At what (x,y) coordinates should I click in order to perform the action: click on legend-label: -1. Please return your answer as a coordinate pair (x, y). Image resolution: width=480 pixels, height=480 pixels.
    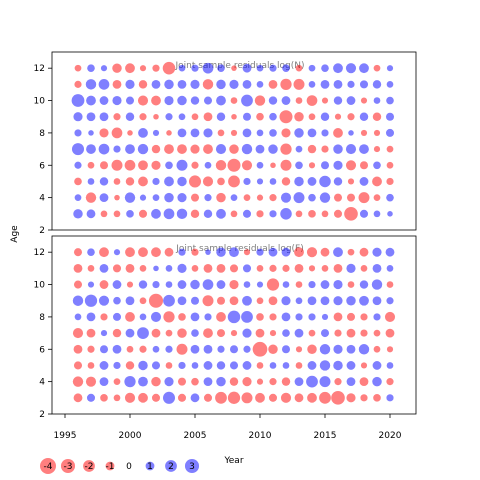
    Looking at the image, I should click on (110, 467).